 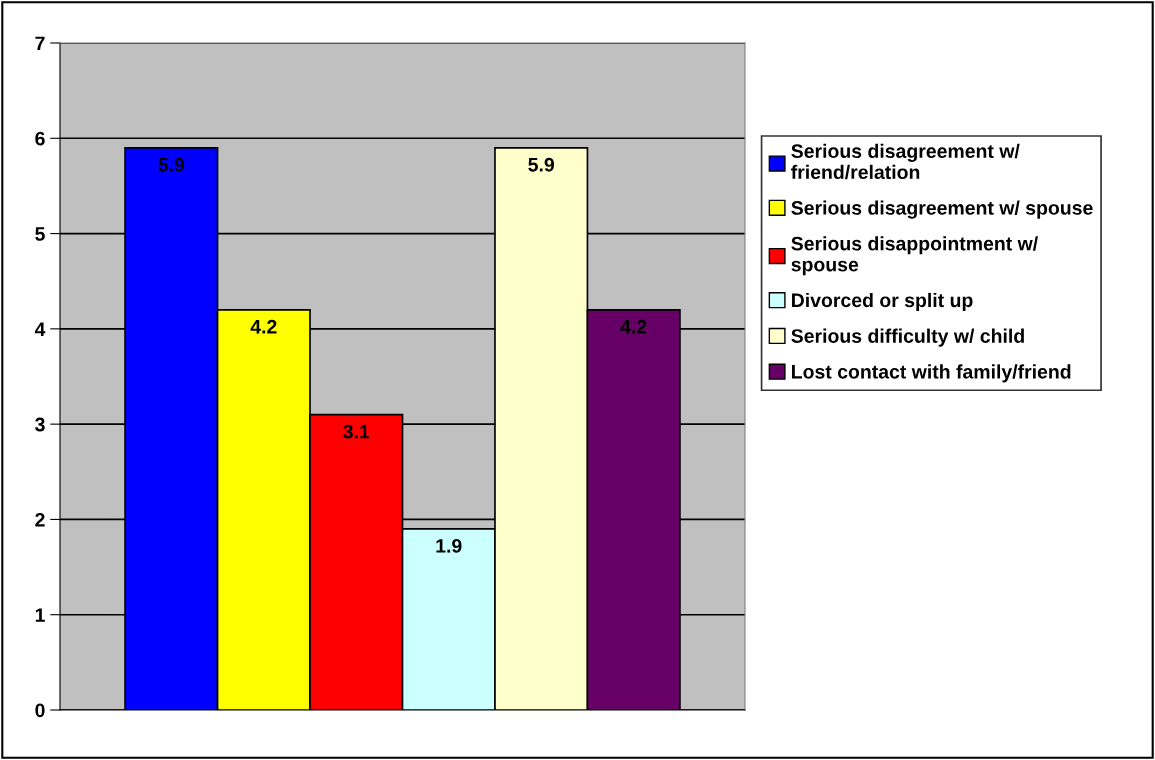 I want to click on data-label: 3.1, so click(x=356, y=431).